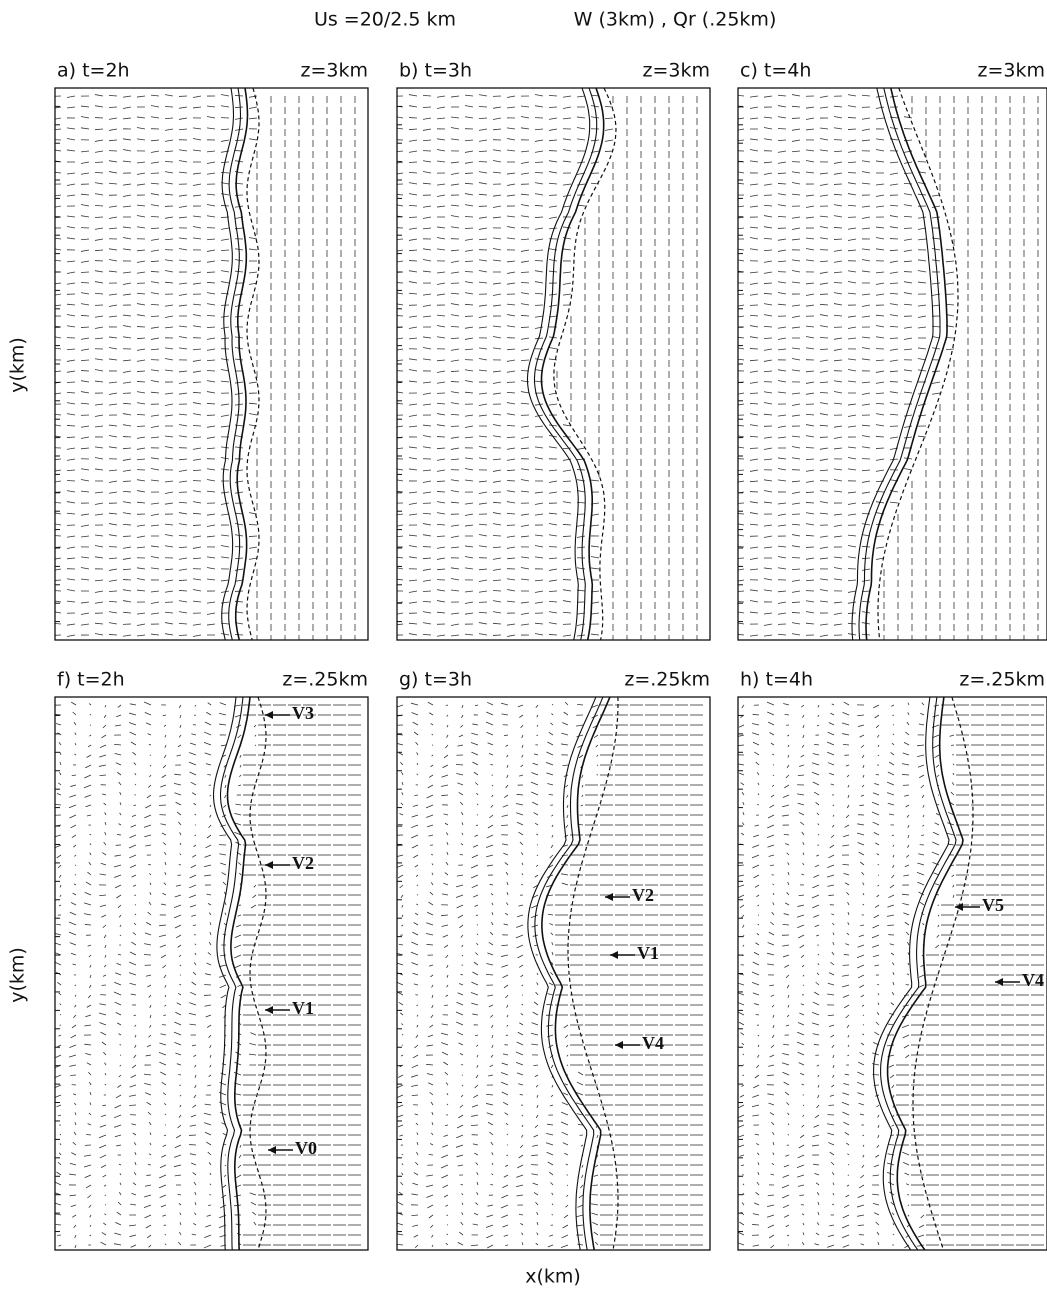  I want to click on gust-front, so click(585, 364).